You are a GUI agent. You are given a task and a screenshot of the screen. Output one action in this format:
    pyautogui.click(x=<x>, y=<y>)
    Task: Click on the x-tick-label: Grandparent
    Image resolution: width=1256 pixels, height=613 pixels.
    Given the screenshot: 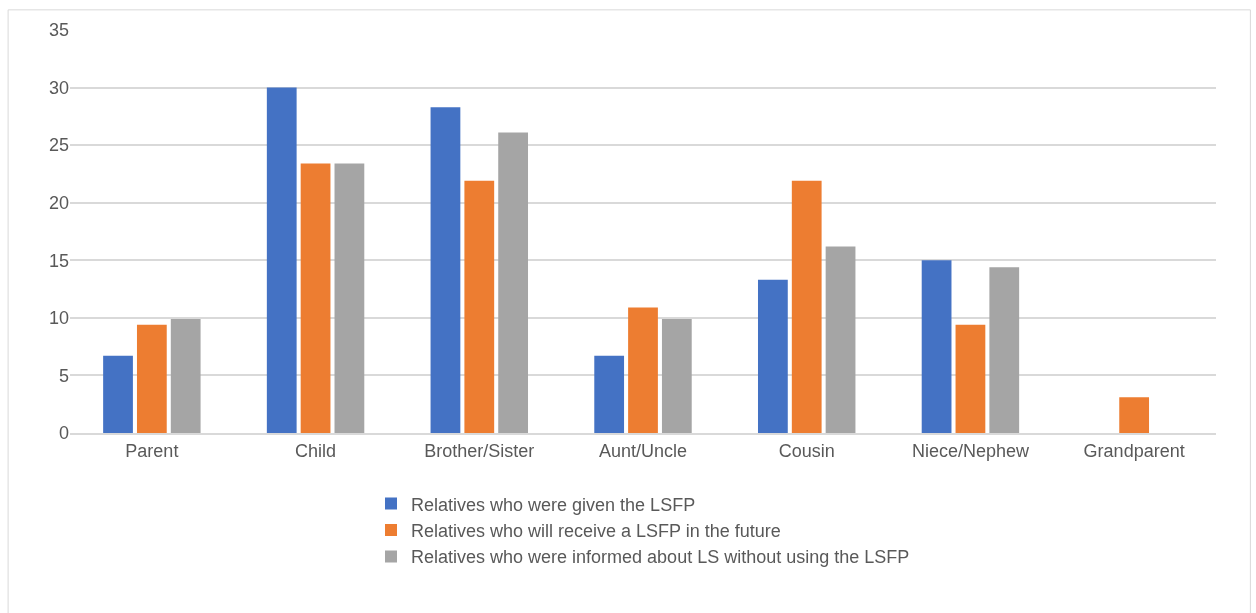 What is the action you would take?
    pyautogui.click(x=1134, y=450)
    